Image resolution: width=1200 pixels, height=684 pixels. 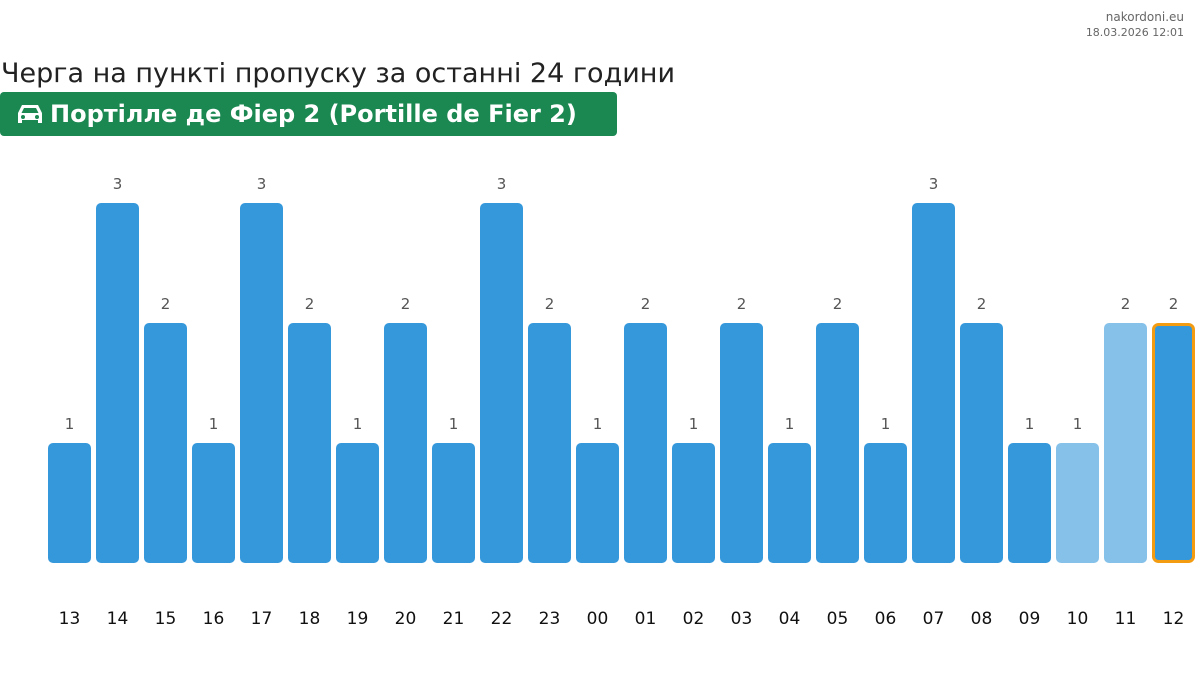 I want to click on x-tick-label: 03, so click(x=742, y=619).